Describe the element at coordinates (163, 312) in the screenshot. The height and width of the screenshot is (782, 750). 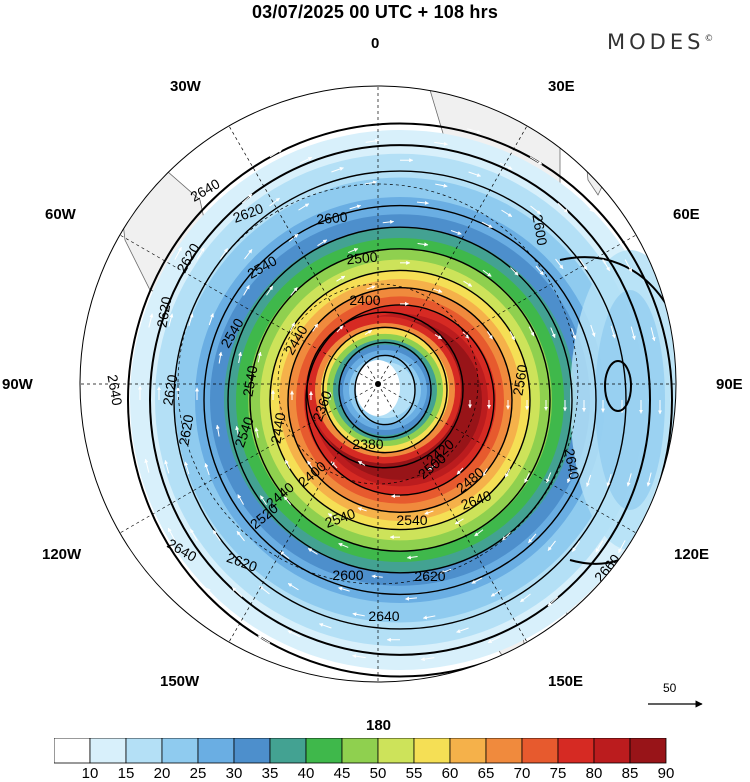
I see `contour-label: 2620` at that location.